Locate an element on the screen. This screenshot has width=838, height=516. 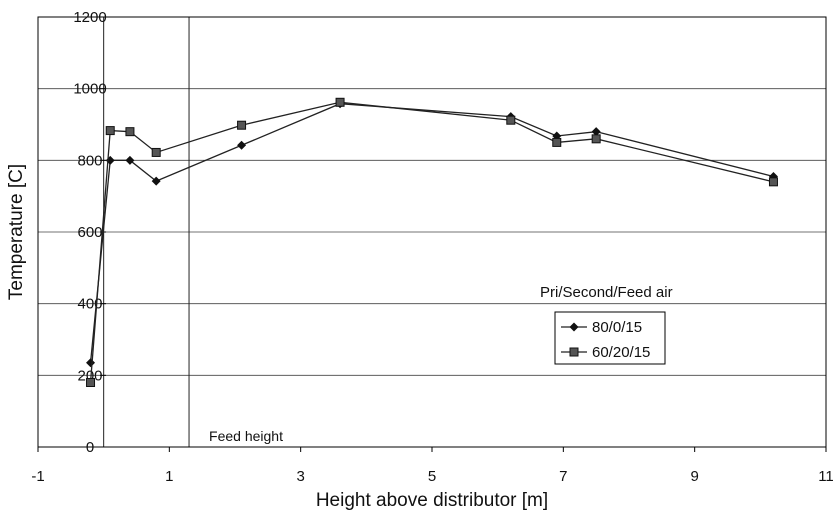
y-axis-title: Temperature [C] is located at coordinates (16, 232).